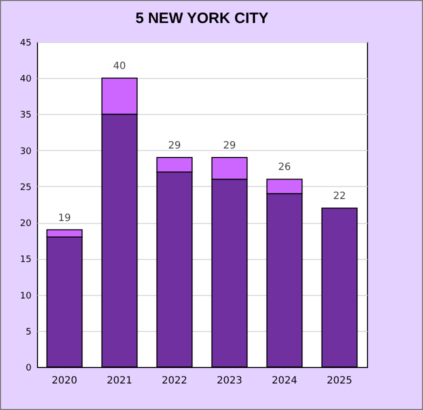 Image resolution: width=423 pixels, height=410 pixels. What do you see at coordinates (339, 196) in the screenshot?
I see `total-label: 22` at bounding box center [339, 196].